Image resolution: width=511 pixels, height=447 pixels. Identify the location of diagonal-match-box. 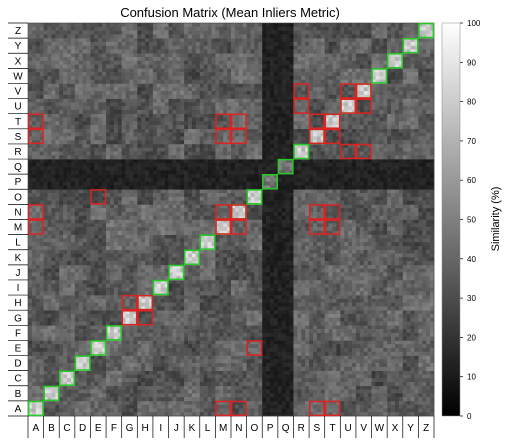
(270, 182).